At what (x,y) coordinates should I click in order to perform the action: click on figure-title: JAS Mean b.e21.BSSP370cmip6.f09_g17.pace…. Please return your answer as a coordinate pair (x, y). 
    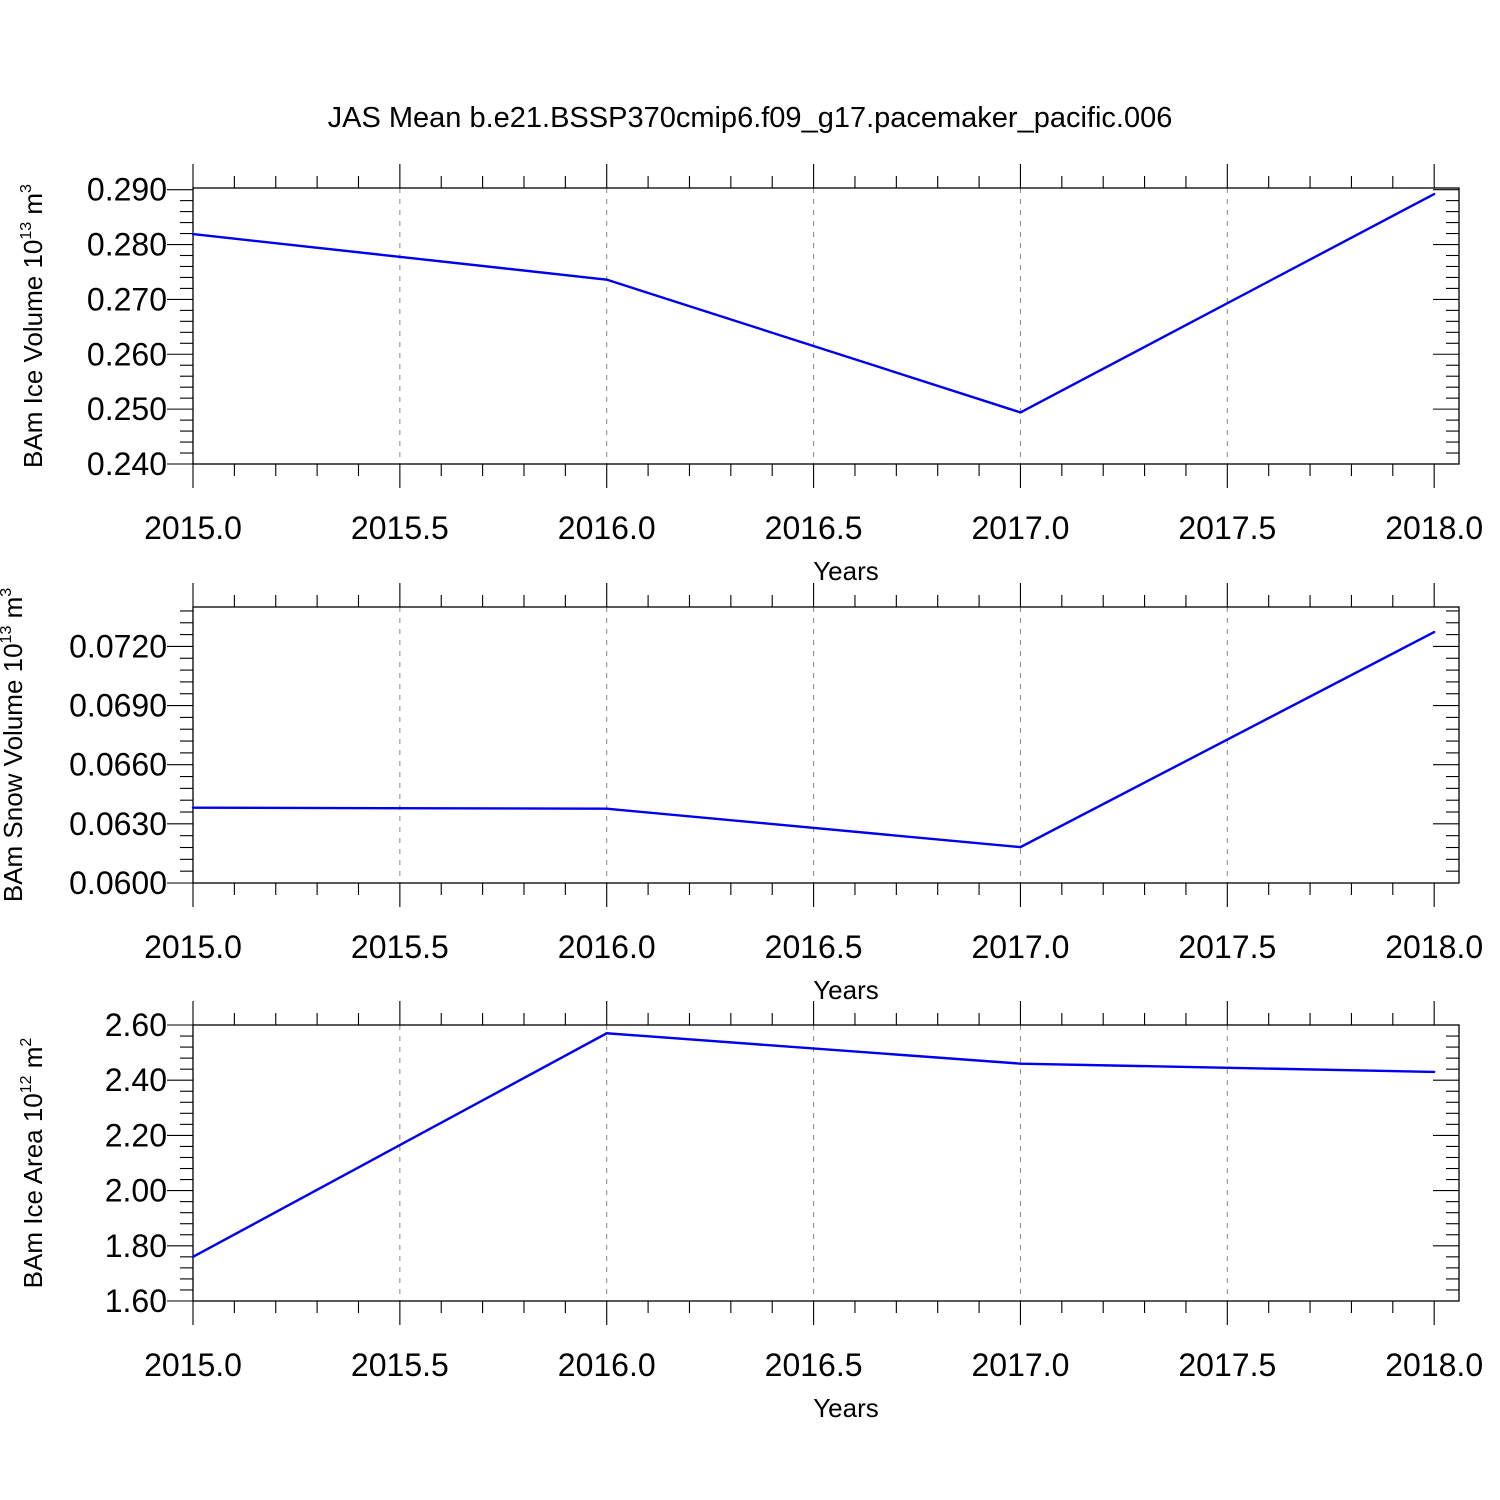
    Looking at the image, I should click on (750, 118).